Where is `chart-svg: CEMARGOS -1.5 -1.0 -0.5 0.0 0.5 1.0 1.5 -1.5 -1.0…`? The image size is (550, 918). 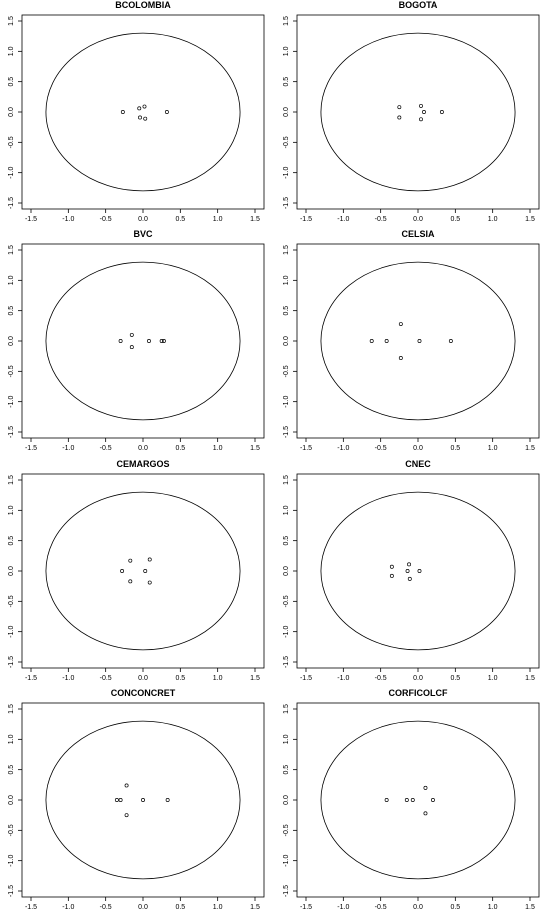 chart-svg: CEMARGOS -1.5 -1.0 -0.5 0.0 0.5 1.0 1.5 -1.5 -1.0… is located at coordinates (136, 570).